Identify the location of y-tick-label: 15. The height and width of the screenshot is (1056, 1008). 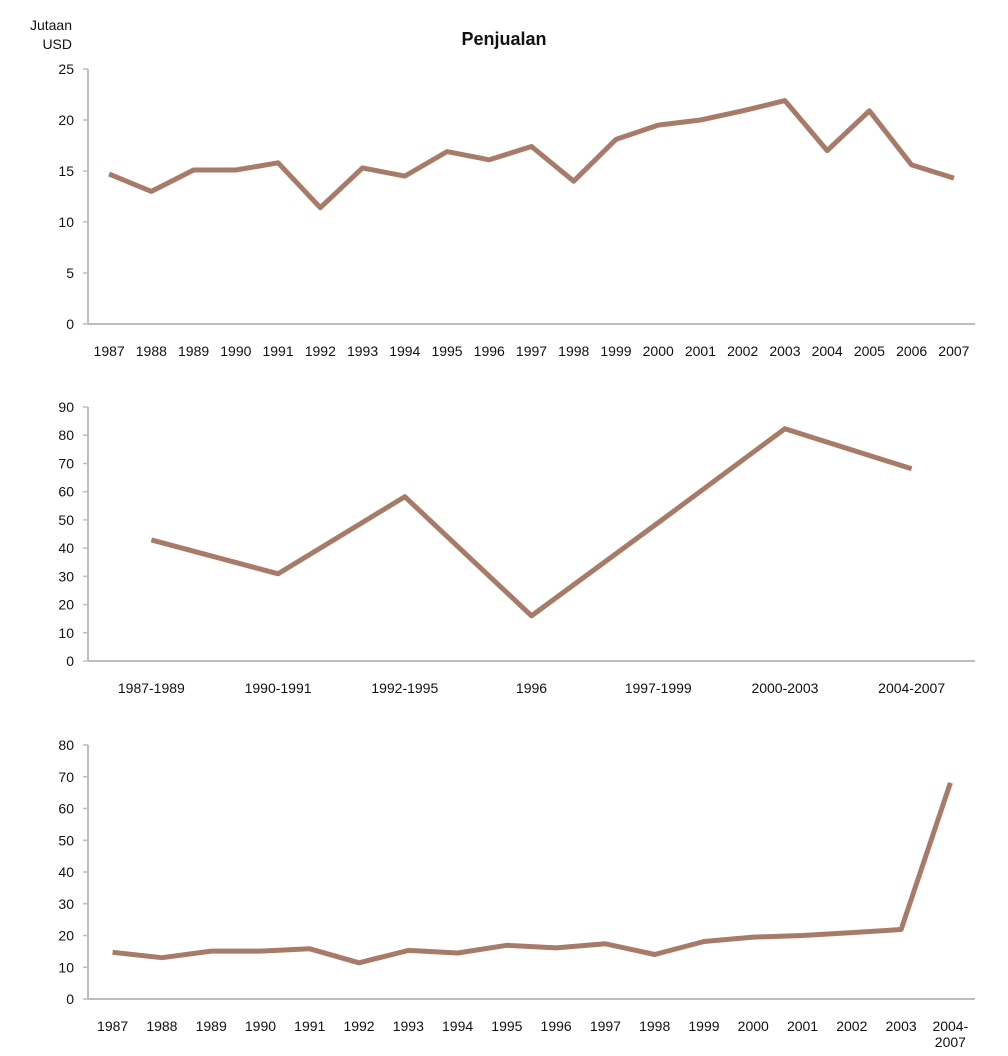
(66, 171).